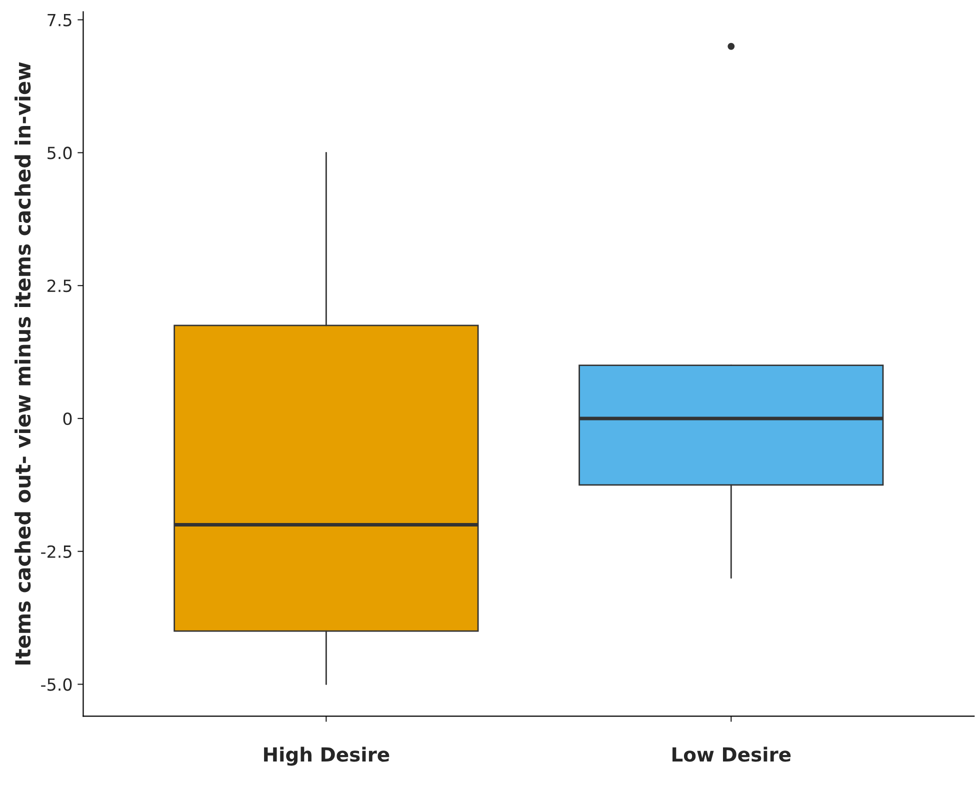 This screenshot has width=979, height=787. I want to click on y-tick-label: 7.5, so click(60, 20).